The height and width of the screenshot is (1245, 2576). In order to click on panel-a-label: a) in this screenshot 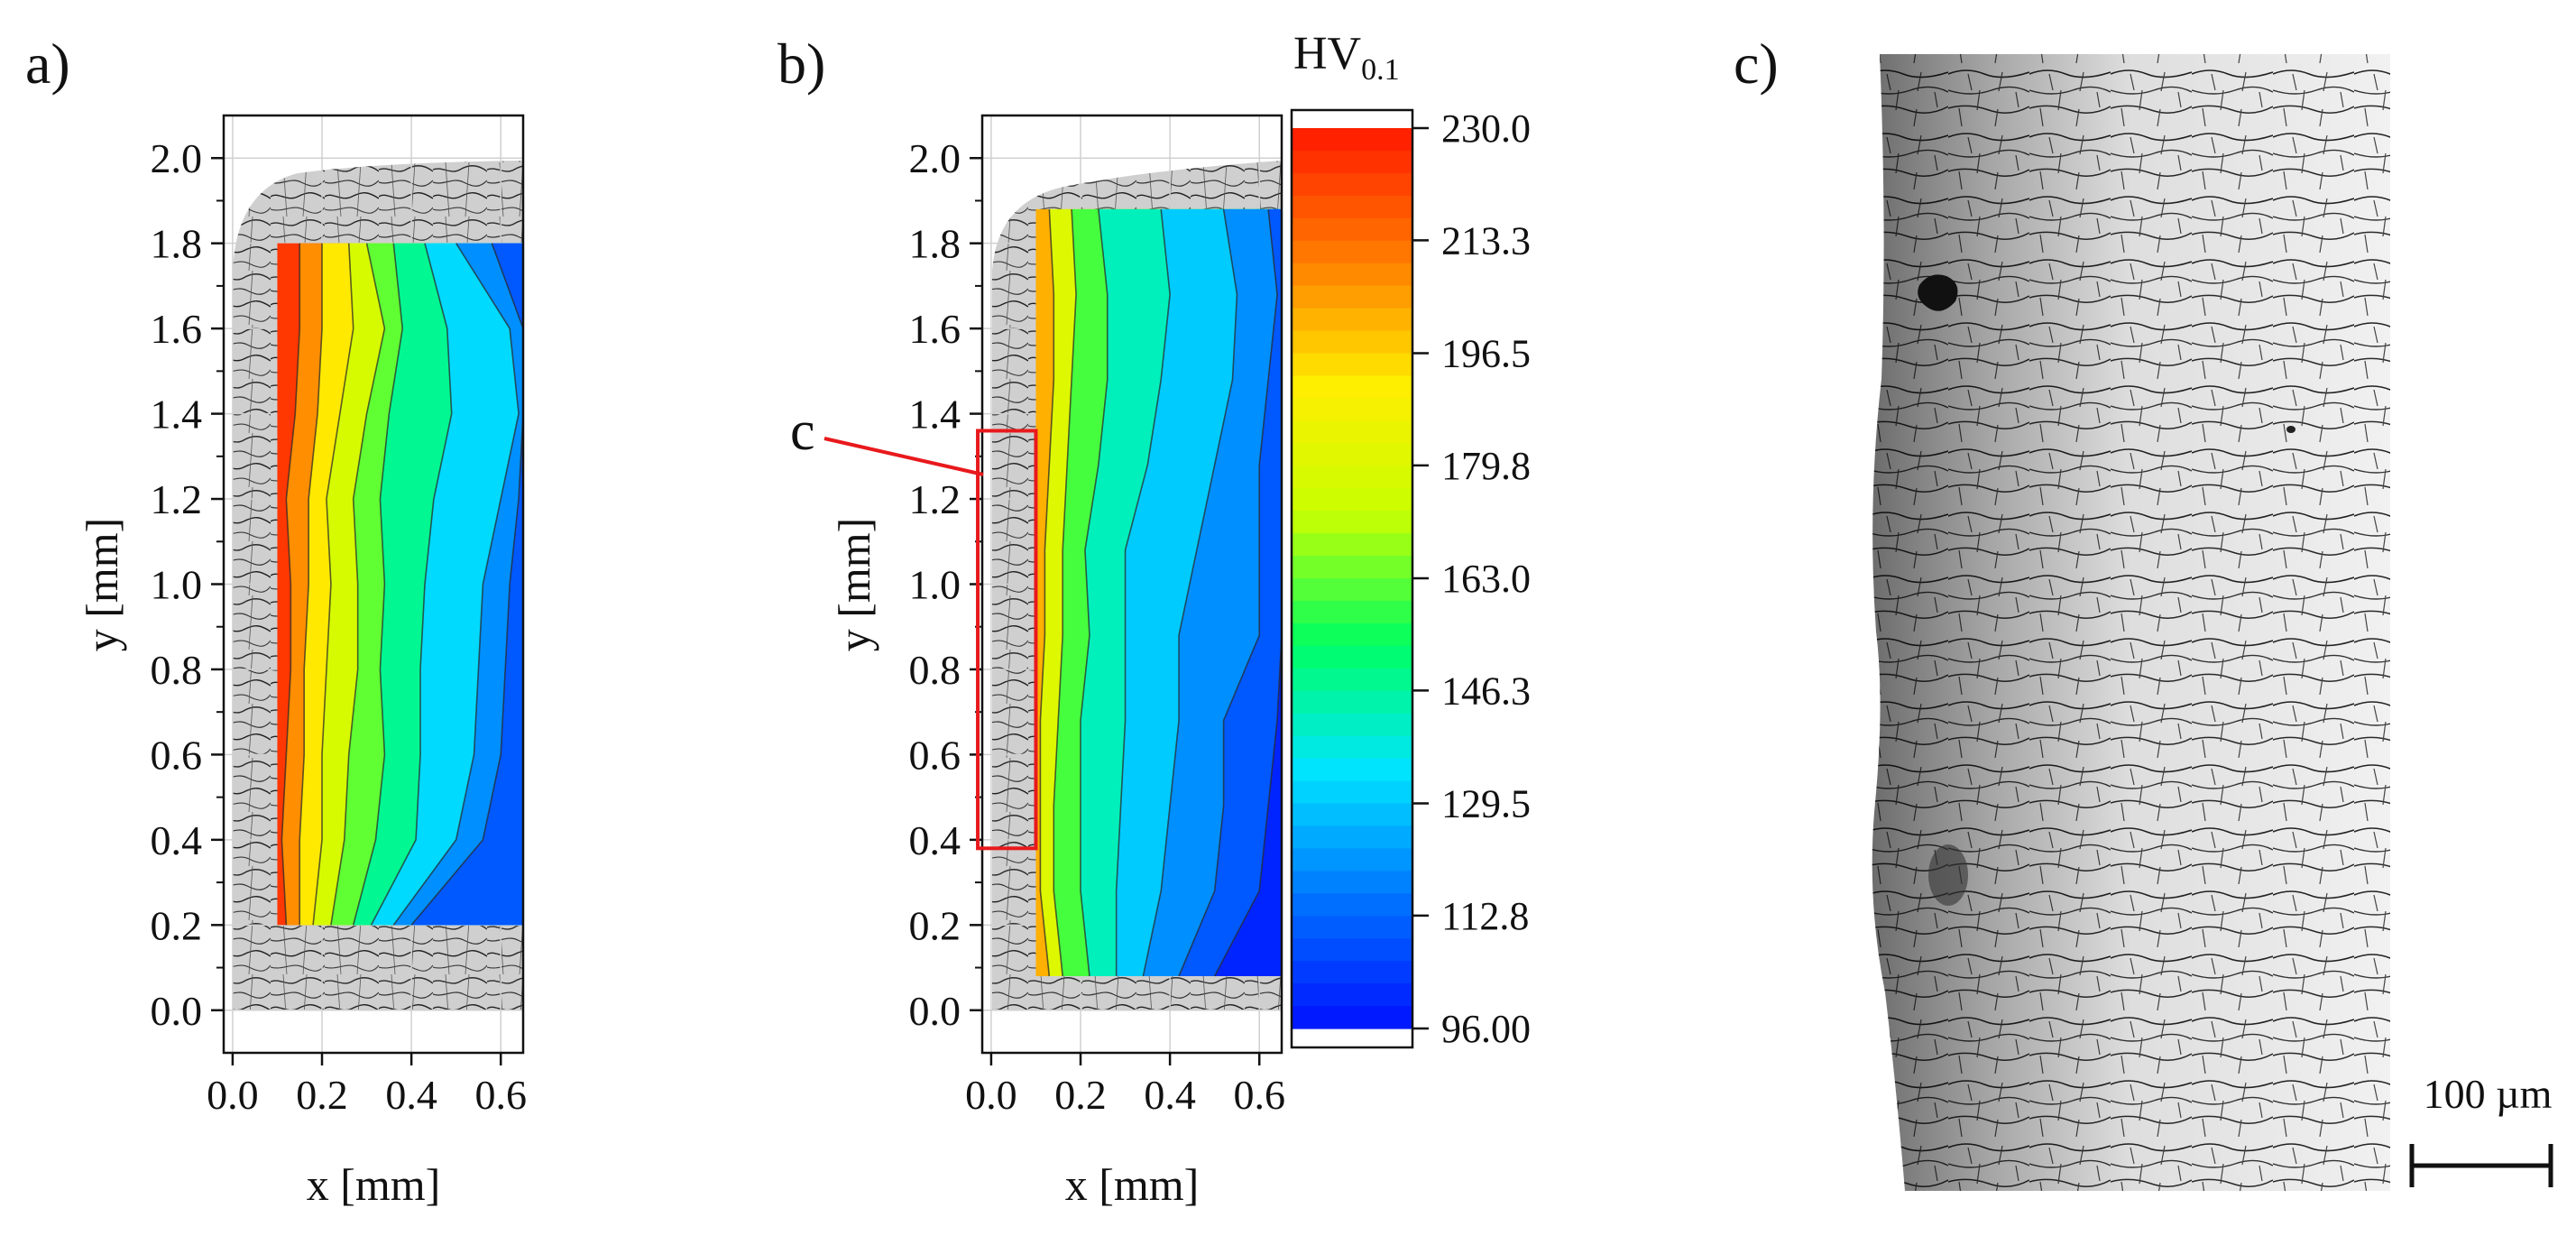, I will do `click(48, 64)`.